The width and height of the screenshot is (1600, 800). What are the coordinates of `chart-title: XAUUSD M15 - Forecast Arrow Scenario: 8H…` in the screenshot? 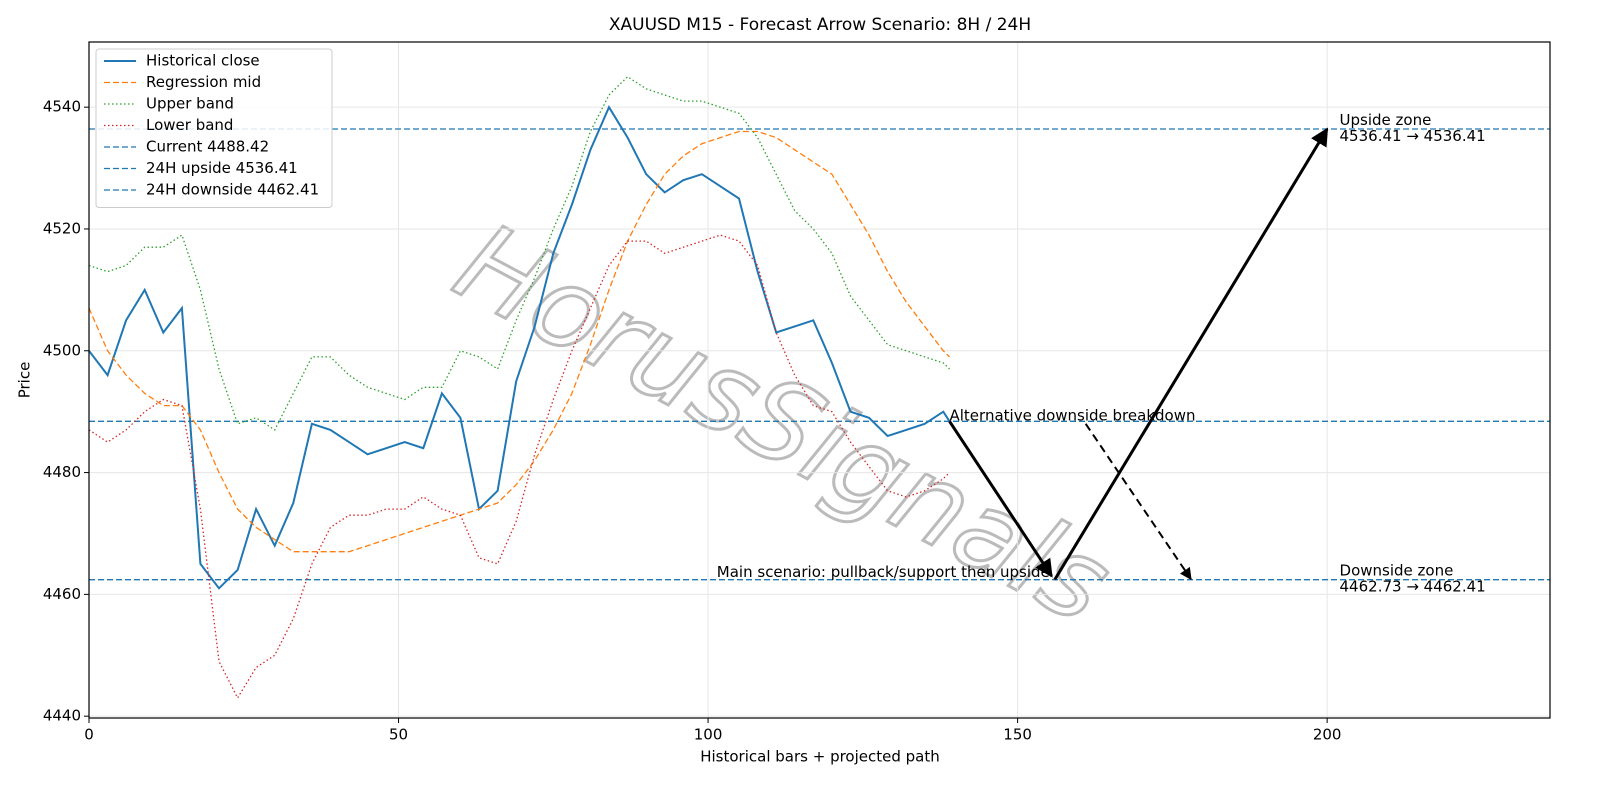 It's located at (820, 25).